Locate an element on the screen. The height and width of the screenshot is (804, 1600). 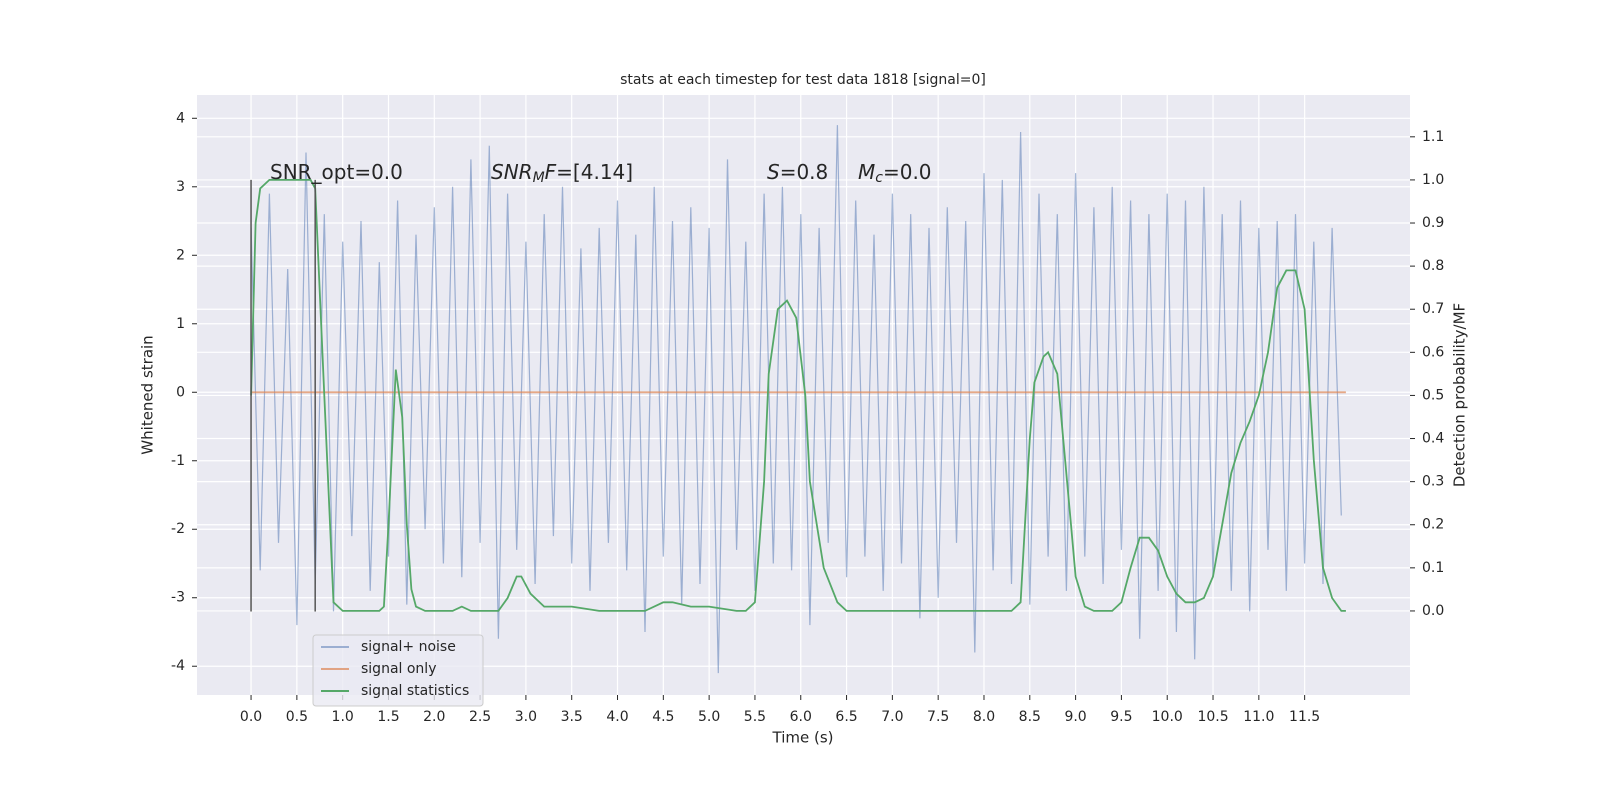
y2-tick-label: 0.4 is located at coordinates (1433, 439).